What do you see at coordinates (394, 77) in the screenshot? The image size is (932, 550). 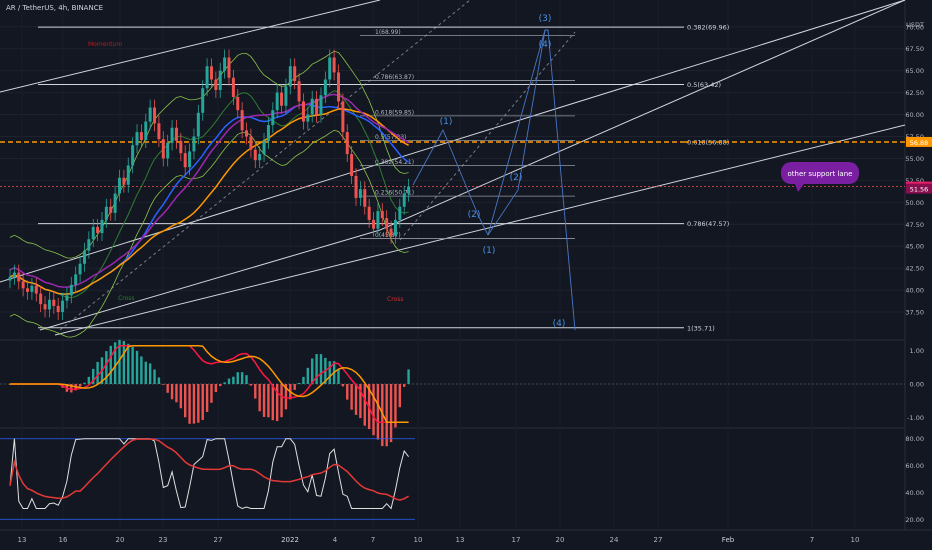 I see `fib-retracement-label: 0.786(63.87)` at bounding box center [394, 77].